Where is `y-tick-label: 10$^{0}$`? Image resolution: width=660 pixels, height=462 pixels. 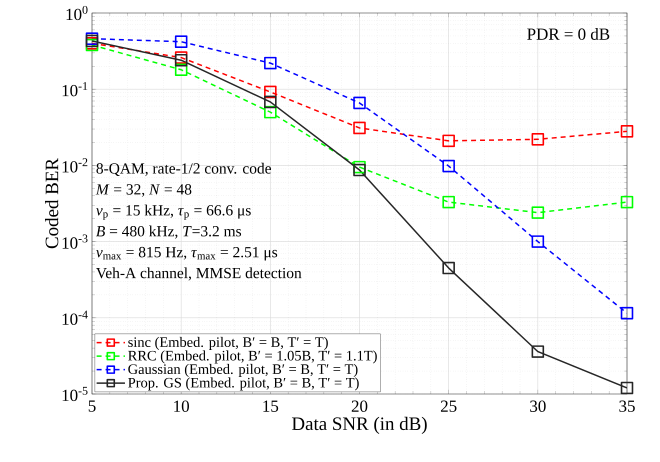
y-tick-label: 10$^{0}$ is located at coordinates (77, 13).